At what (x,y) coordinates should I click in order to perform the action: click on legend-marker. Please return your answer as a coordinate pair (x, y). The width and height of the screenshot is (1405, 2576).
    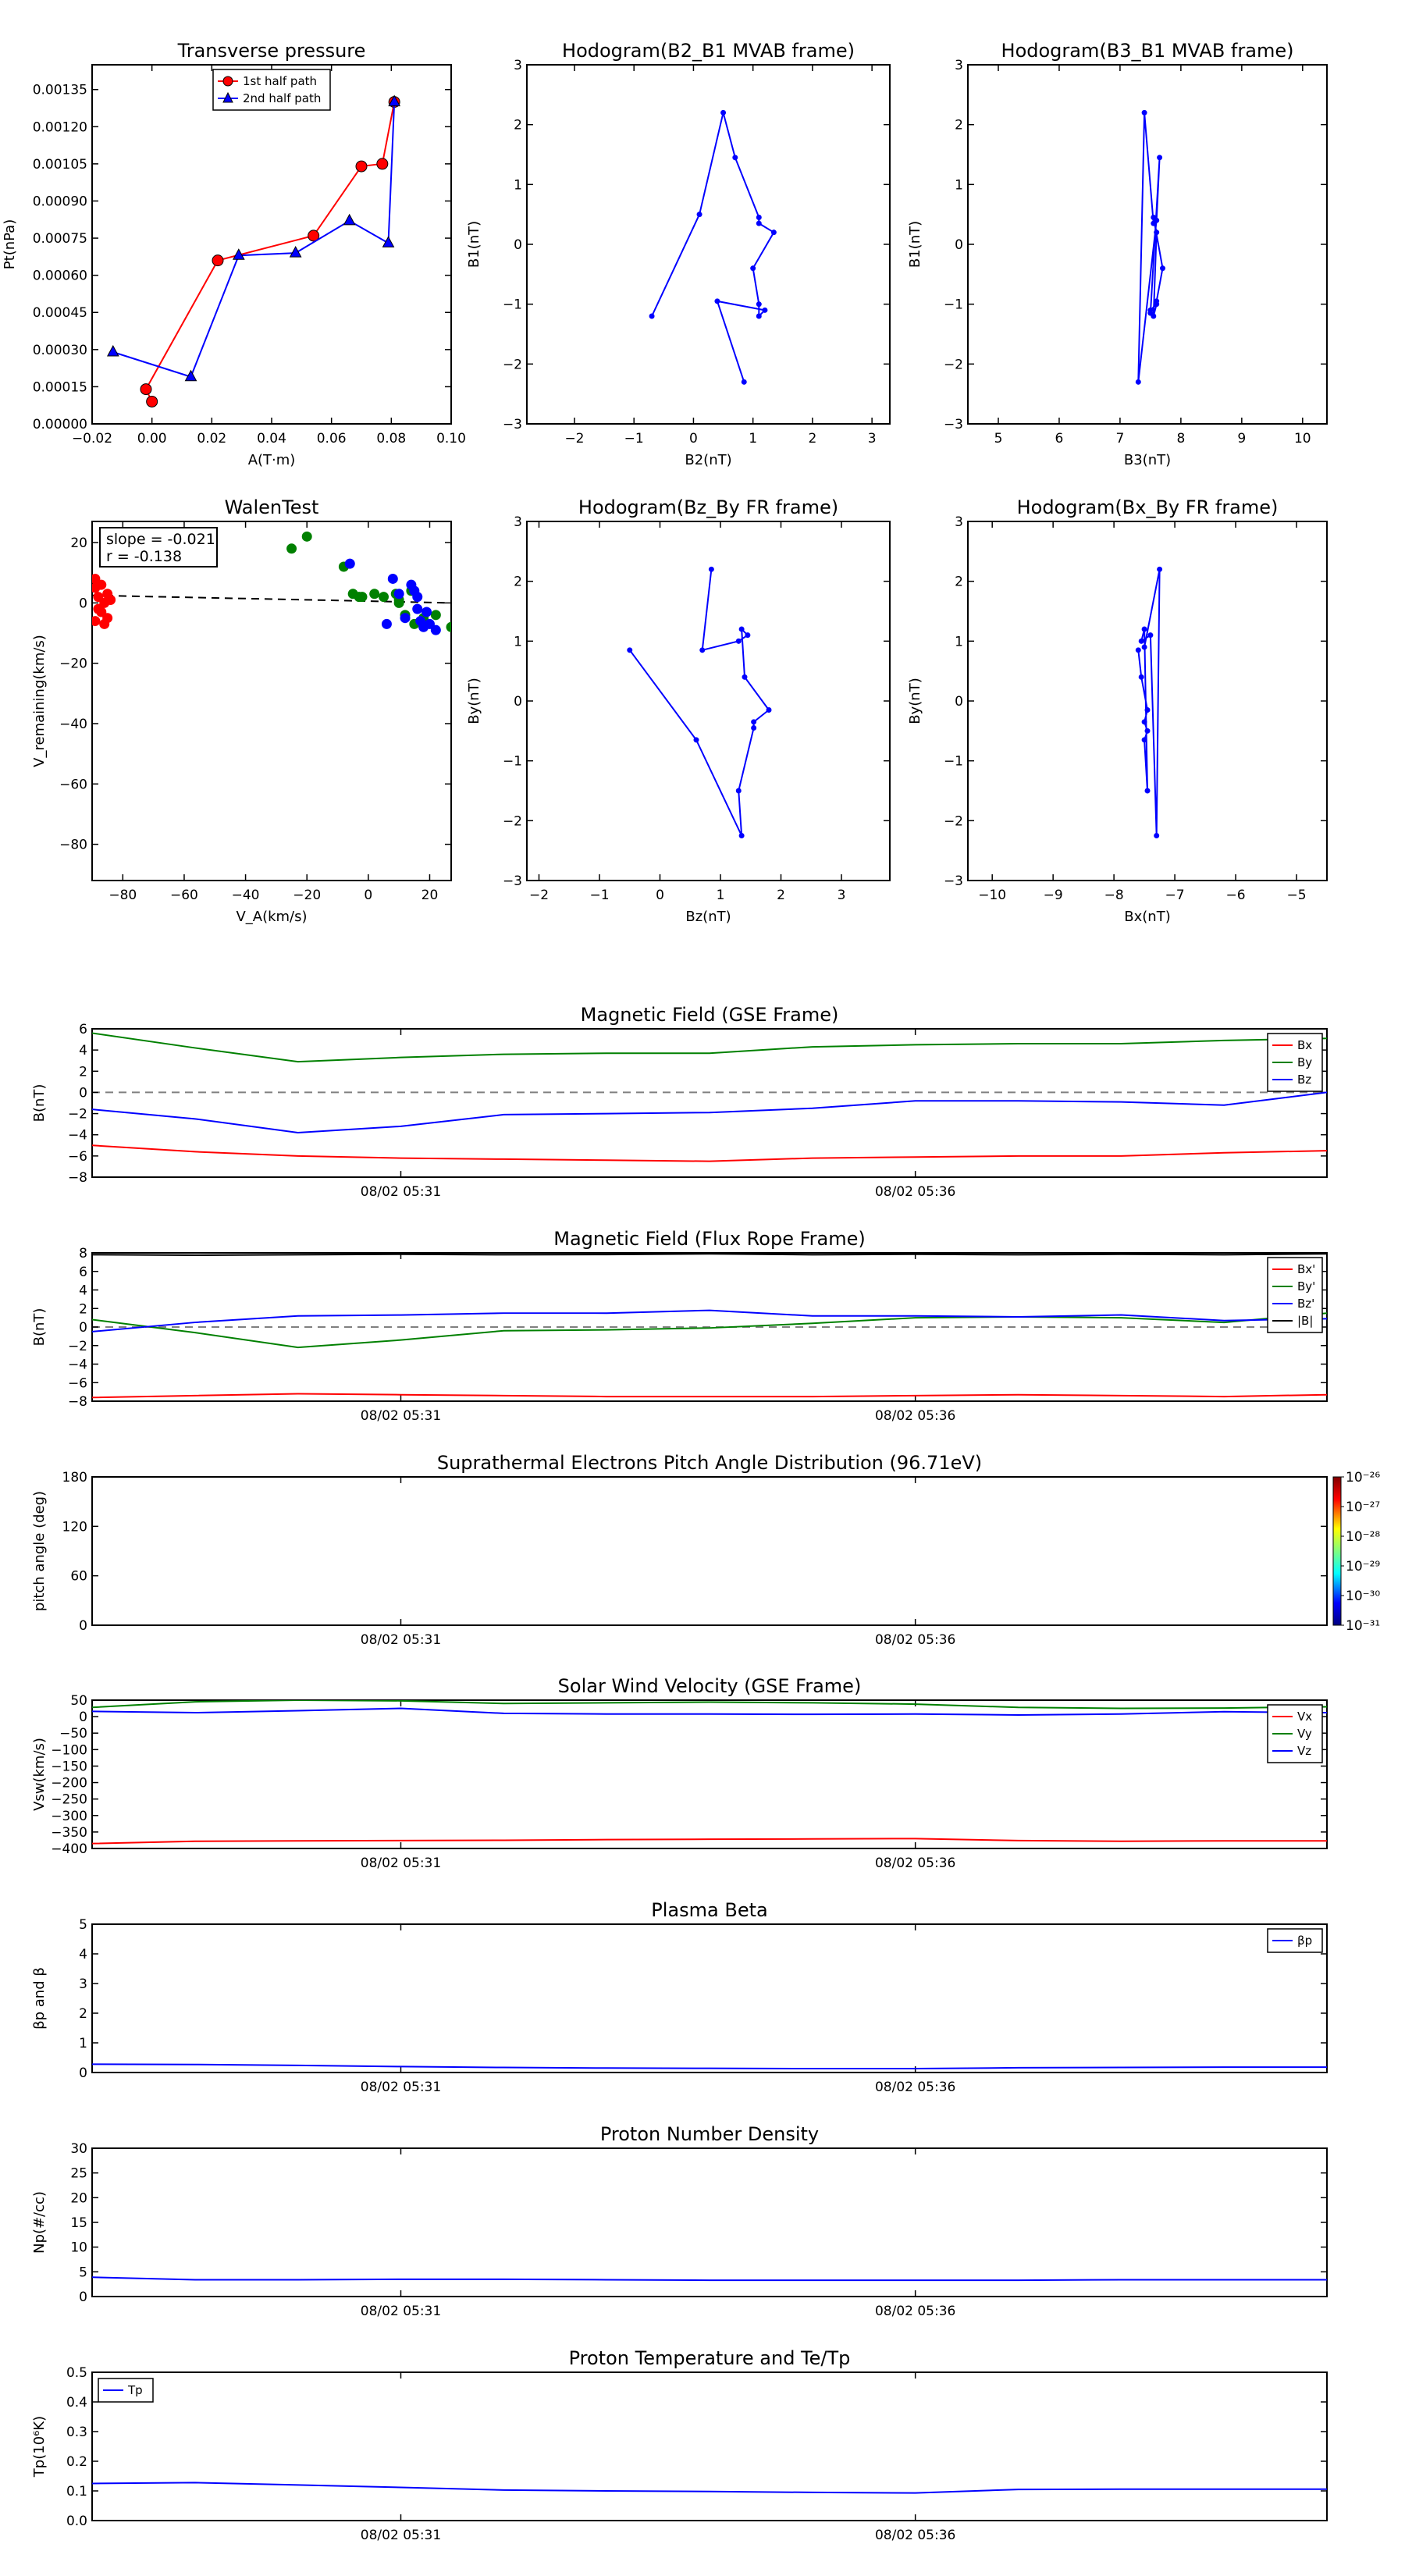
    Looking at the image, I should click on (227, 97).